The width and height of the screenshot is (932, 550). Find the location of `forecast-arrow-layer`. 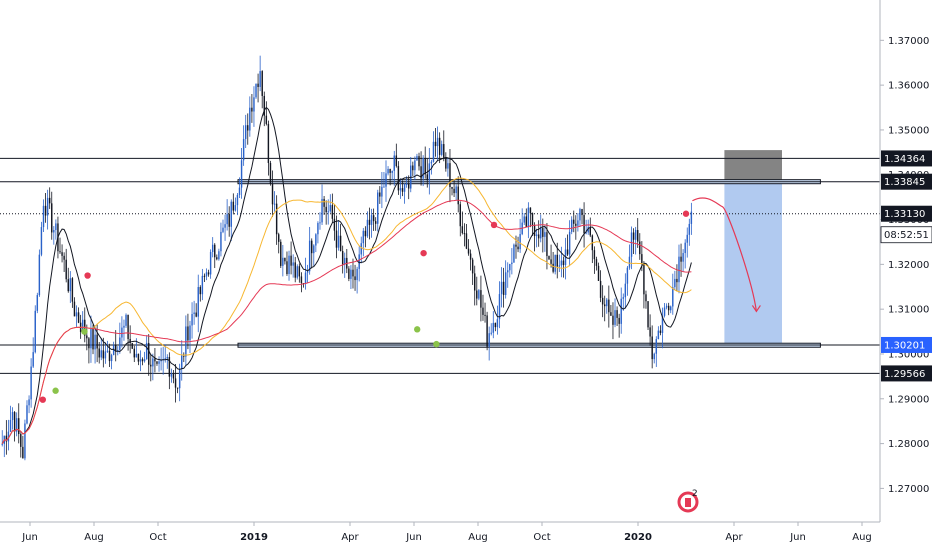

forecast-arrow-layer is located at coordinates (726, 255).